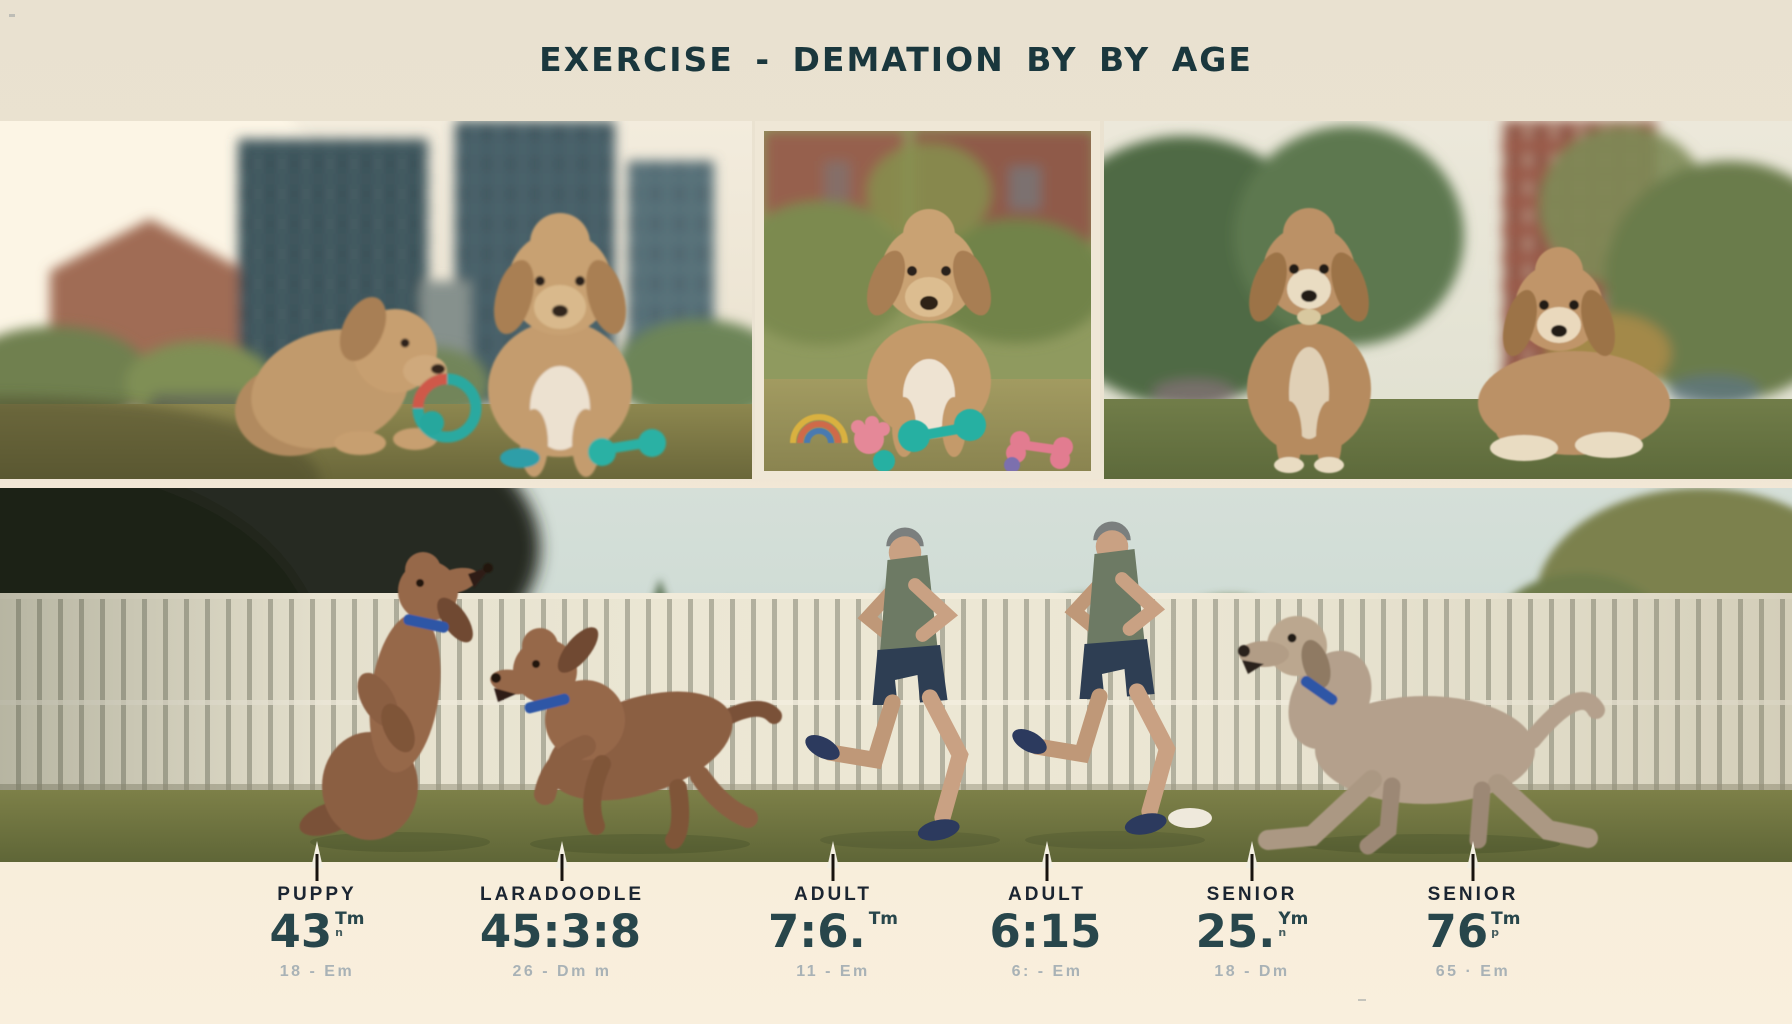 The image size is (1792, 1024). I want to click on puppies-city-illustration, so click(376, 300).